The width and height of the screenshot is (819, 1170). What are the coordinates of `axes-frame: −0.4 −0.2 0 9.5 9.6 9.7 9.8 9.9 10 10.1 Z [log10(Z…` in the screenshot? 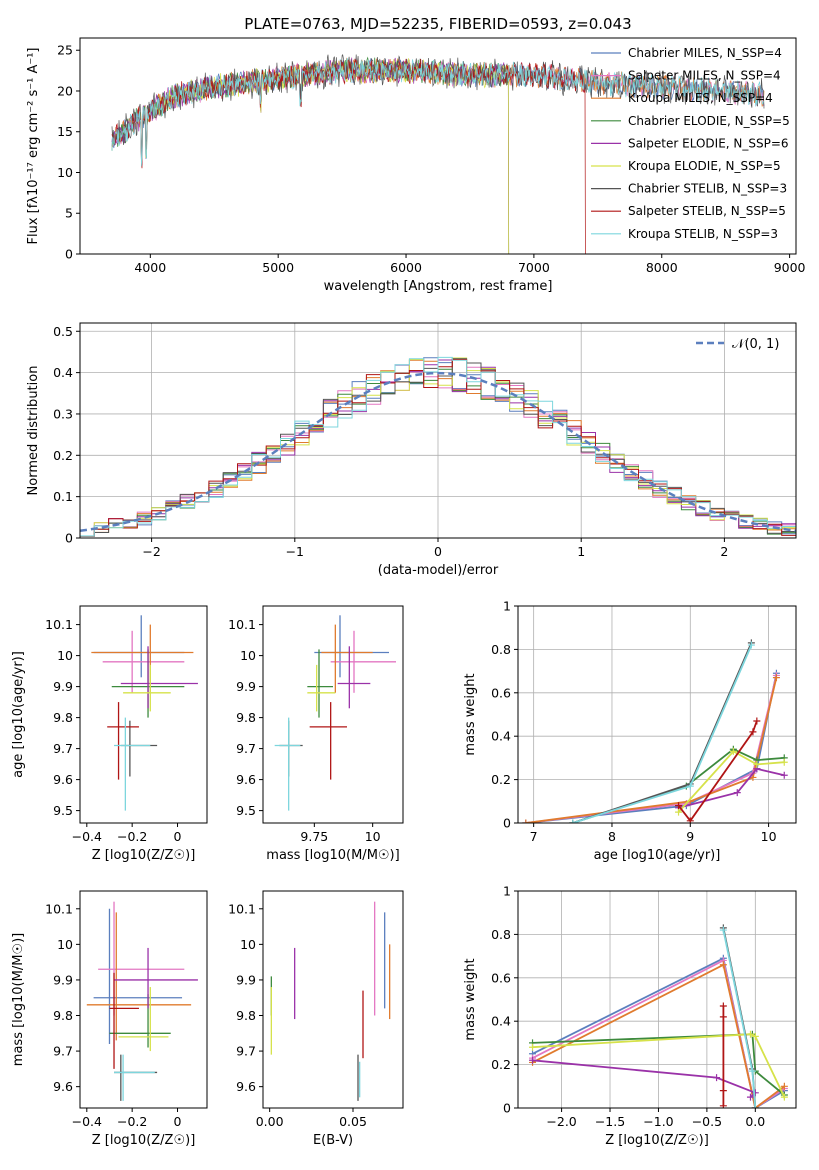 It's located at (109, 734).